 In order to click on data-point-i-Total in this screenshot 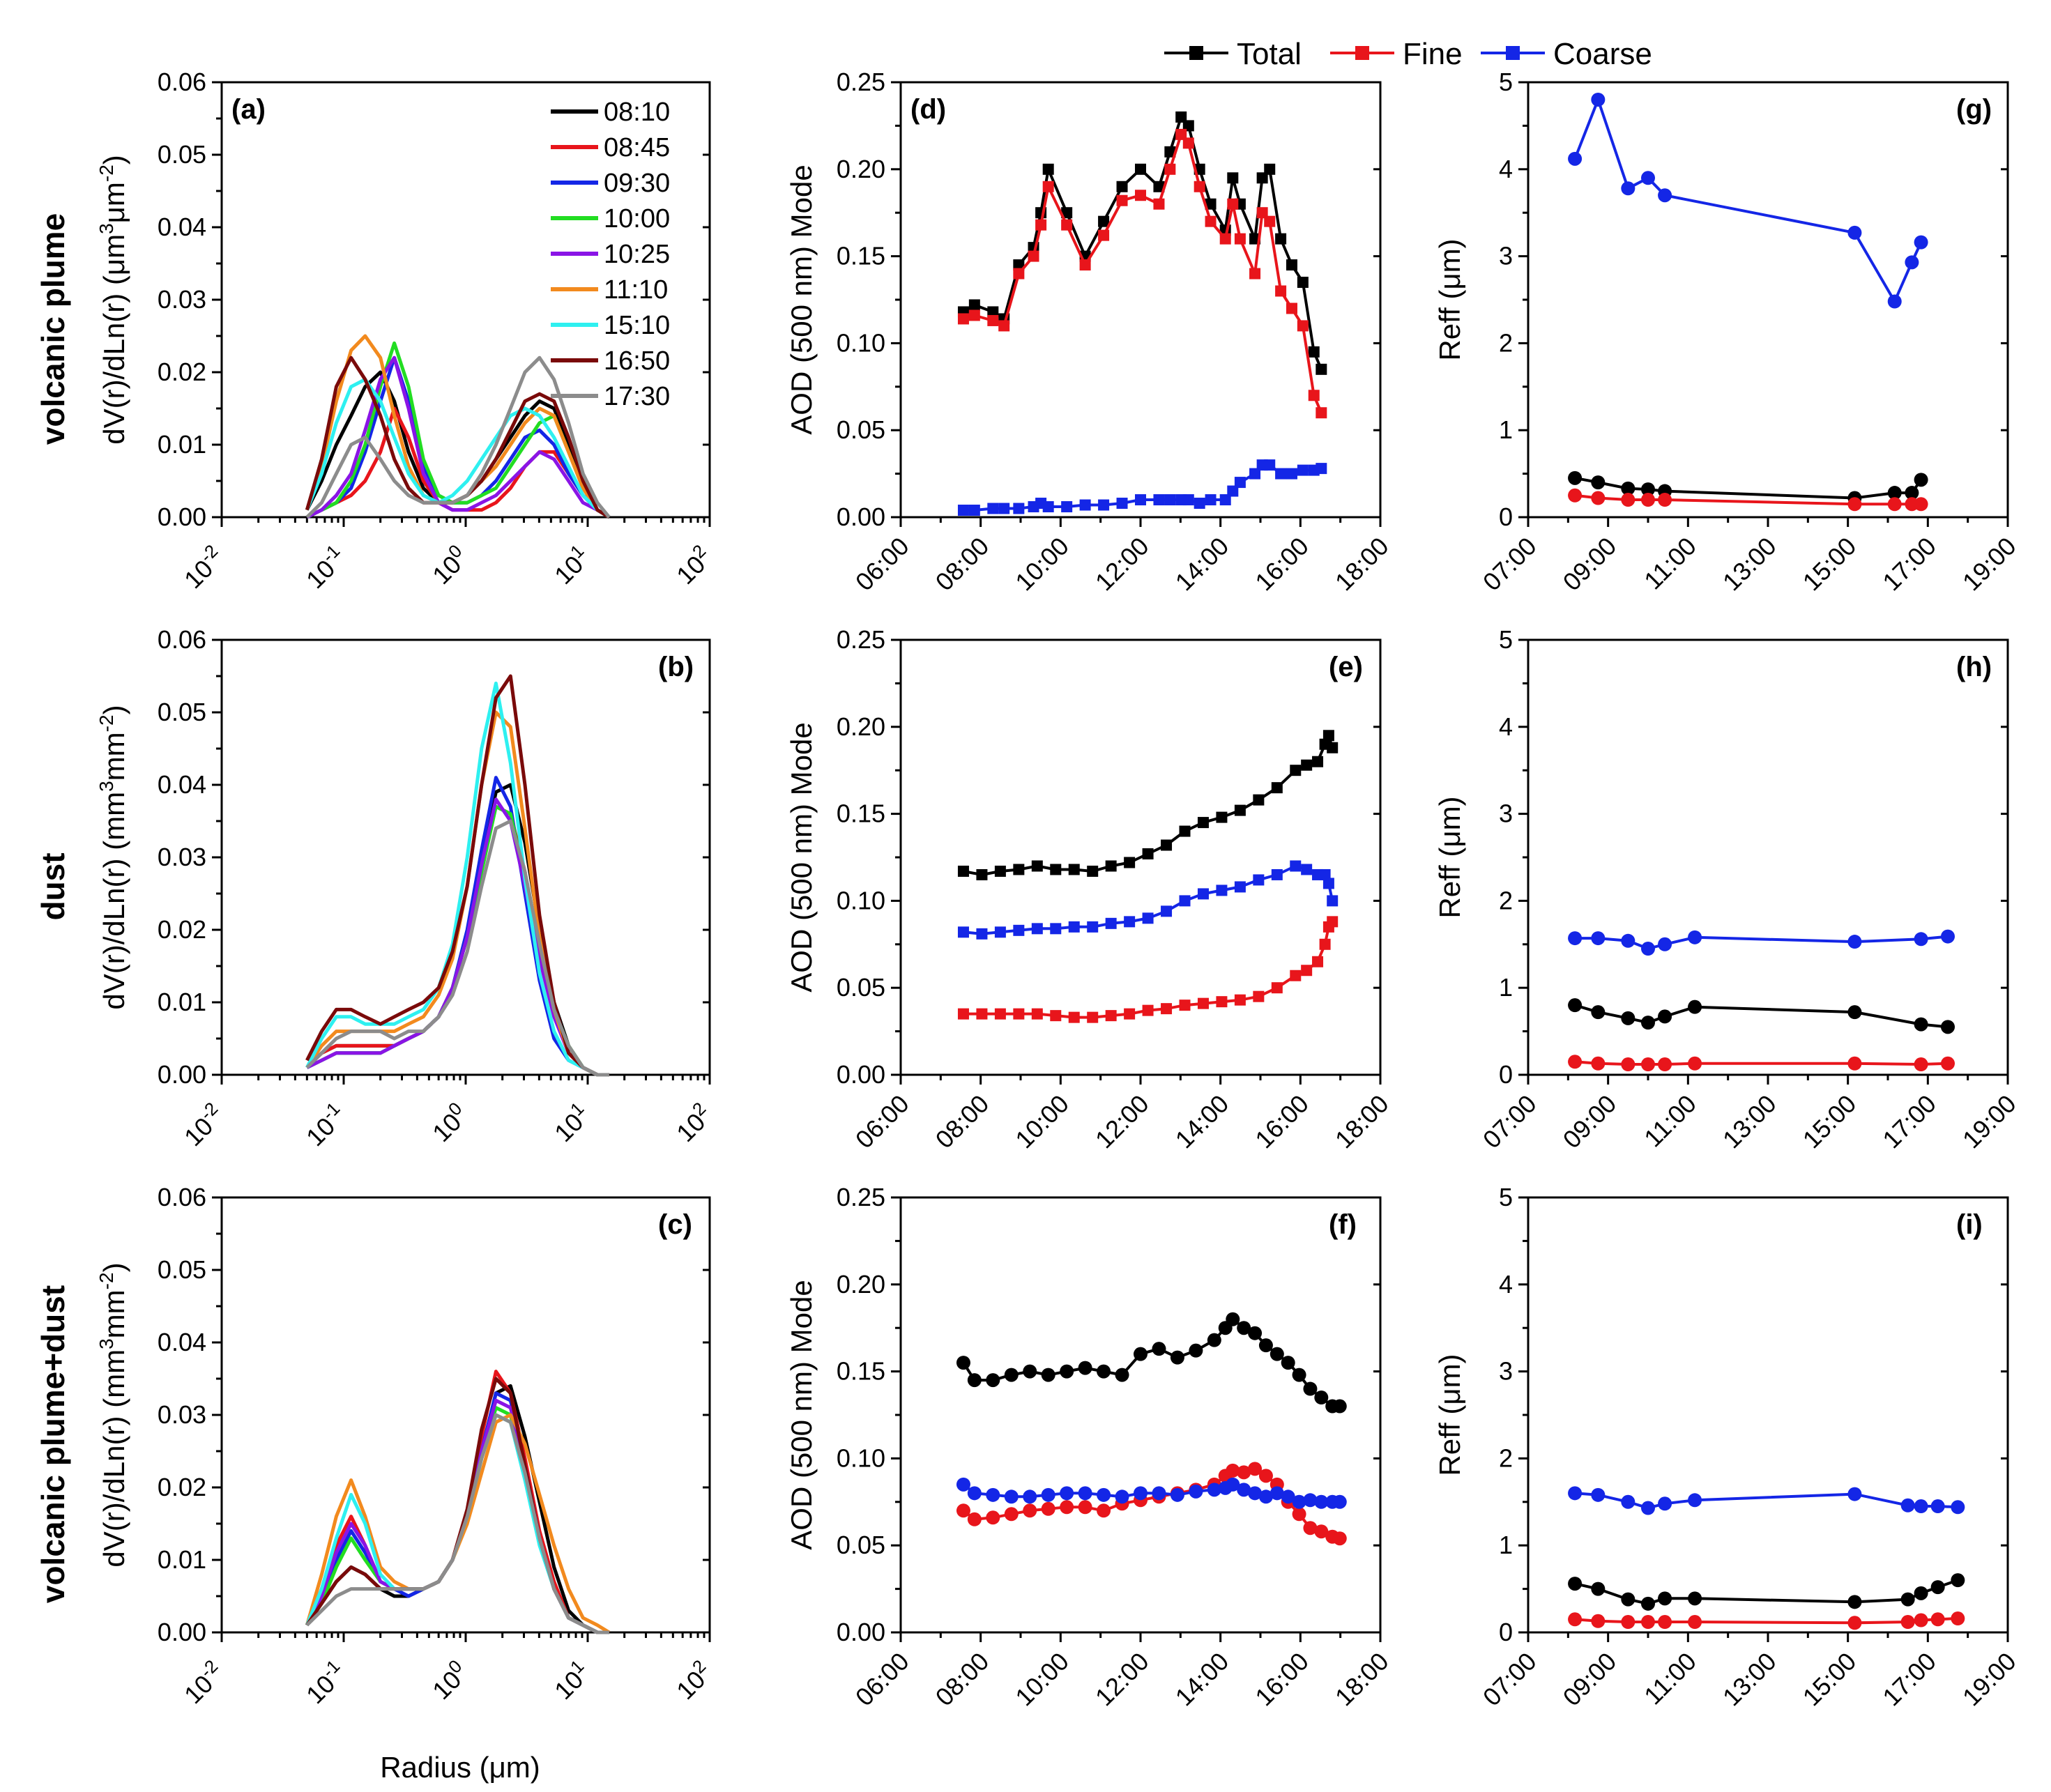, I will do `click(1575, 1584)`.